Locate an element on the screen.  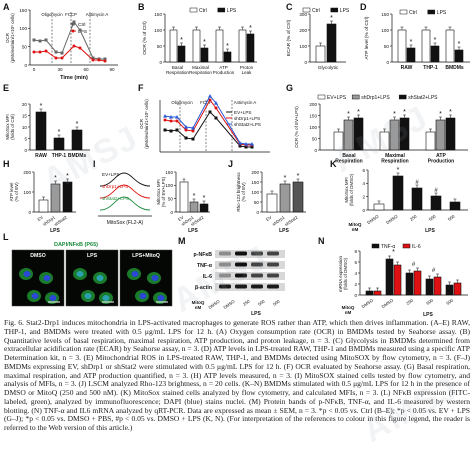
axis-title: MitoSox MFI(folds of Ctrl) is located at coordinates (10, 127).